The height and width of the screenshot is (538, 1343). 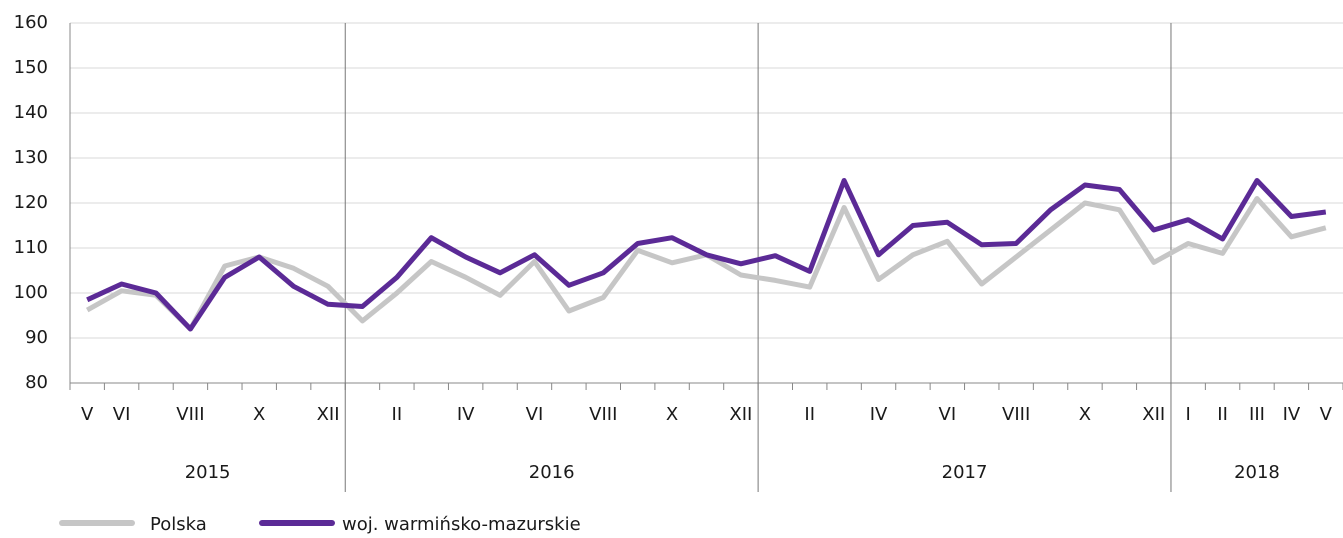 I want to click on y-tick-label: 150, so click(x=31, y=67).